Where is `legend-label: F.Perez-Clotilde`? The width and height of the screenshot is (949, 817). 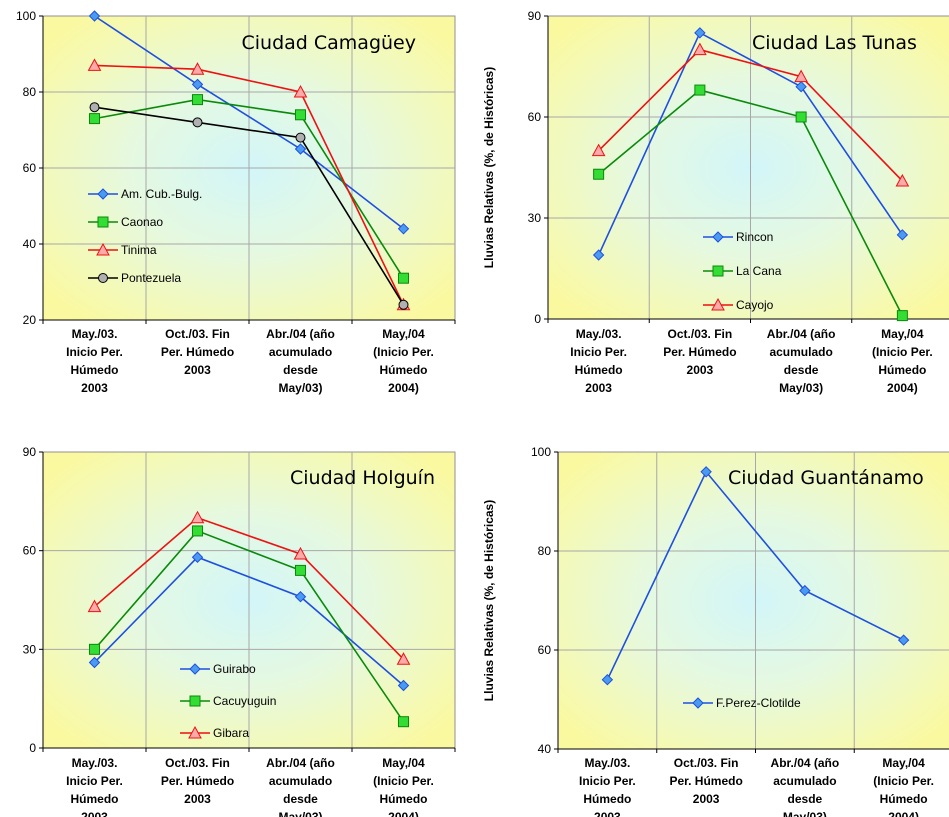 legend-label: F.Perez-Clotilde is located at coordinates (758, 703).